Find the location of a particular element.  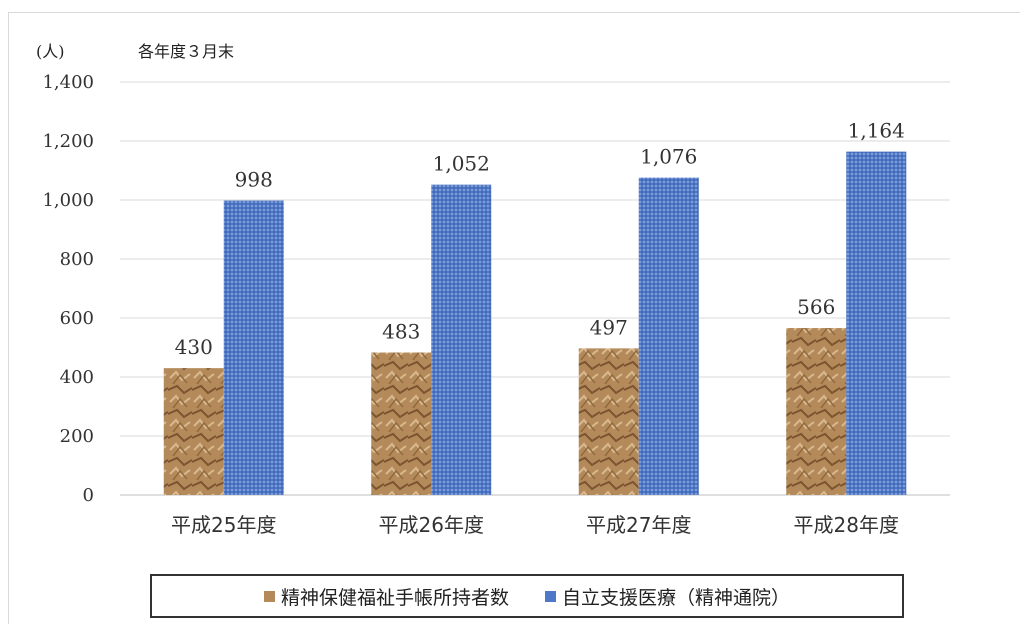

x-category-label: 平成26年度 is located at coordinates (431, 525).